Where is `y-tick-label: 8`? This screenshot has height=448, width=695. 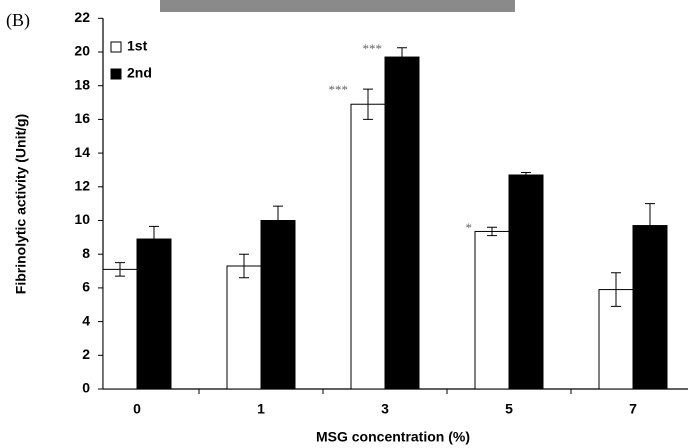
y-tick-label: 8 is located at coordinates (86, 253).